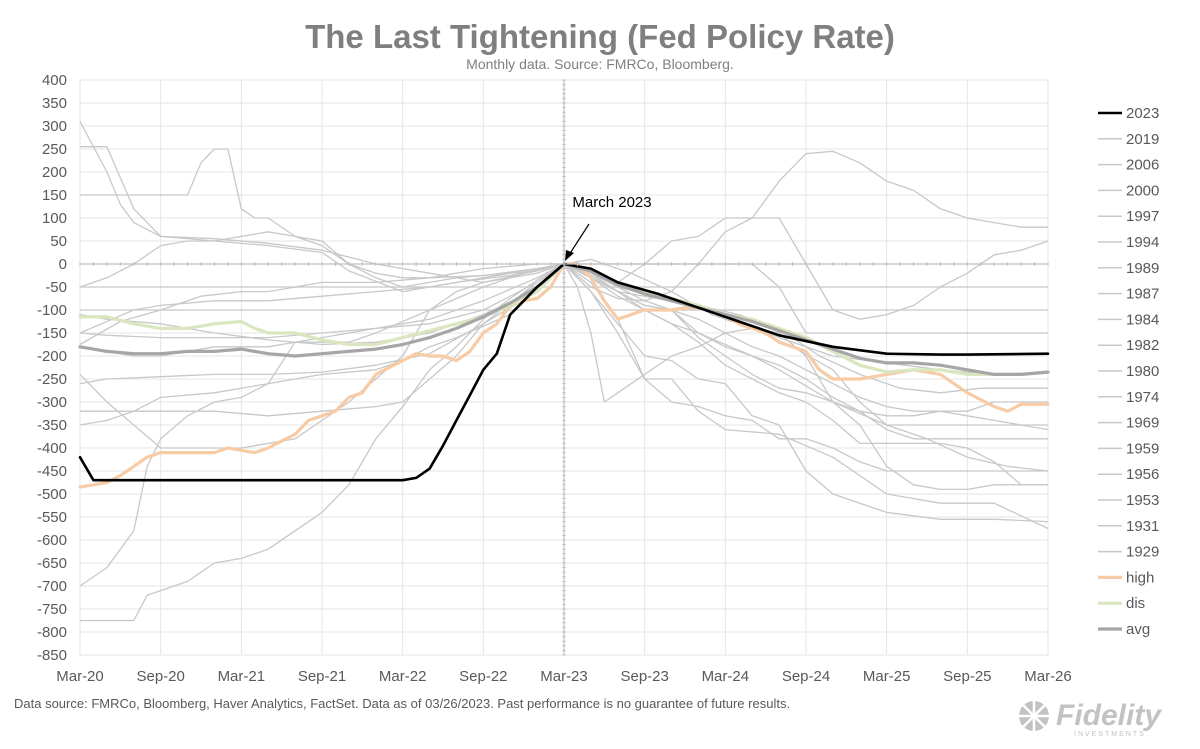 Image resolution: width=1200 pixels, height=749 pixels. What do you see at coordinates (1034, 716) in the screenshot?
I see `fidelity-logo-mark` at bounding box center [1034, 716].